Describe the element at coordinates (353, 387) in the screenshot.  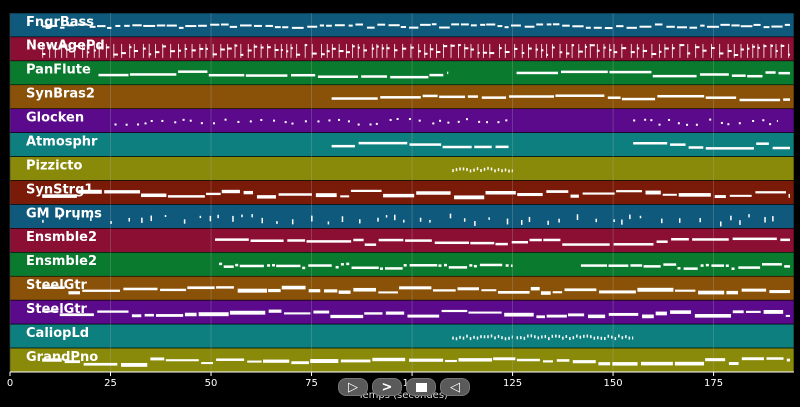
I see `play-button: ▷` at that location.